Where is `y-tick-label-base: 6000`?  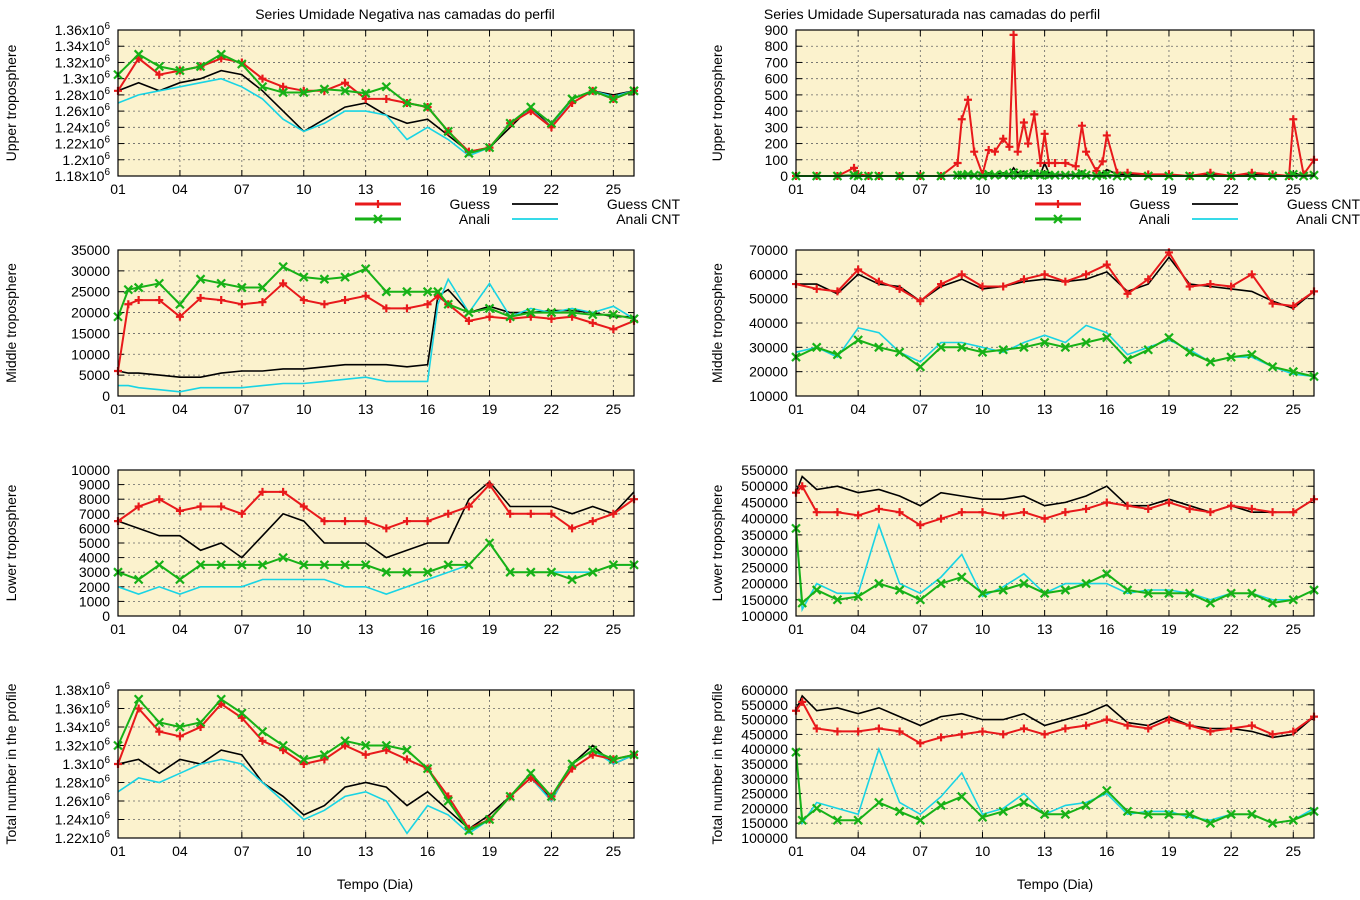 y-tick-label-base: 6000 is located at coordinates (94, 528).